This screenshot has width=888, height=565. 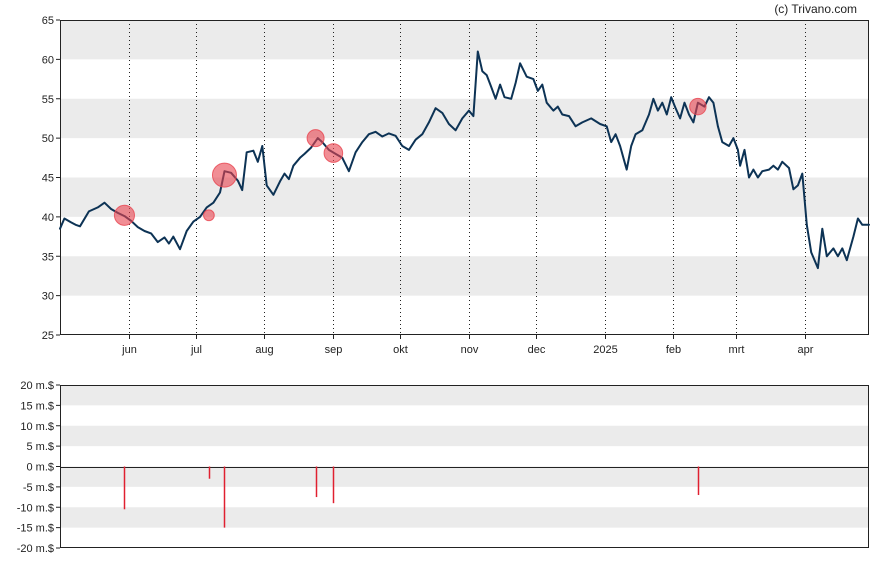 What do you see at coordinates (48, 139) in the screenshot?
I see `price-y-tick-label: 50` at bounding box center [48, 139].